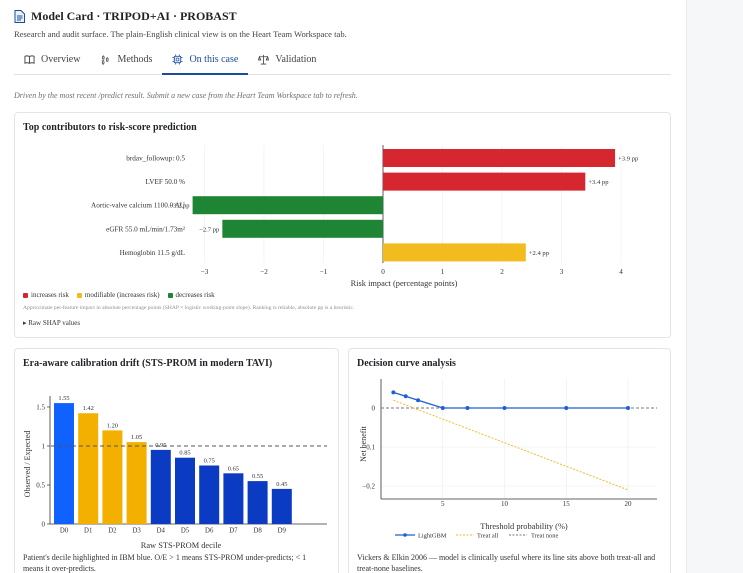 Image resolution: width=743 pixels, height=573 pixels. Describe the element at coordinates (621, 272) in the screenshot. I see `x-tick-label: 4` at that location.